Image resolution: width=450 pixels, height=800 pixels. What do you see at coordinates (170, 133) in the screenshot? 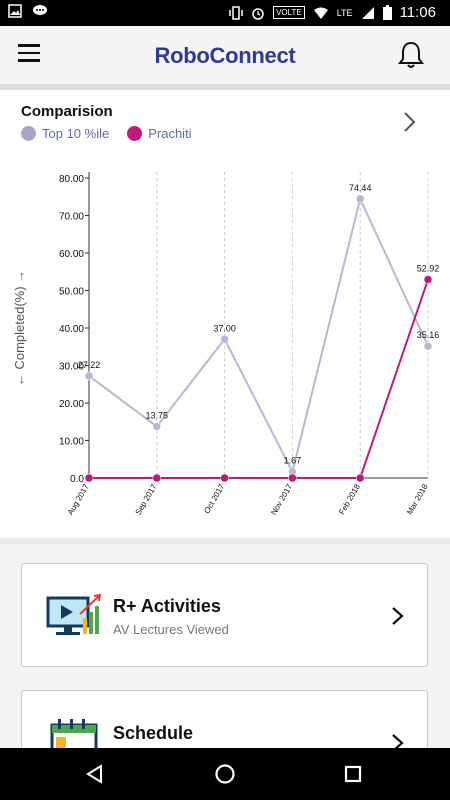
I see `legend-label-prachiti: Prachiti` at bounding box center [170, 133].